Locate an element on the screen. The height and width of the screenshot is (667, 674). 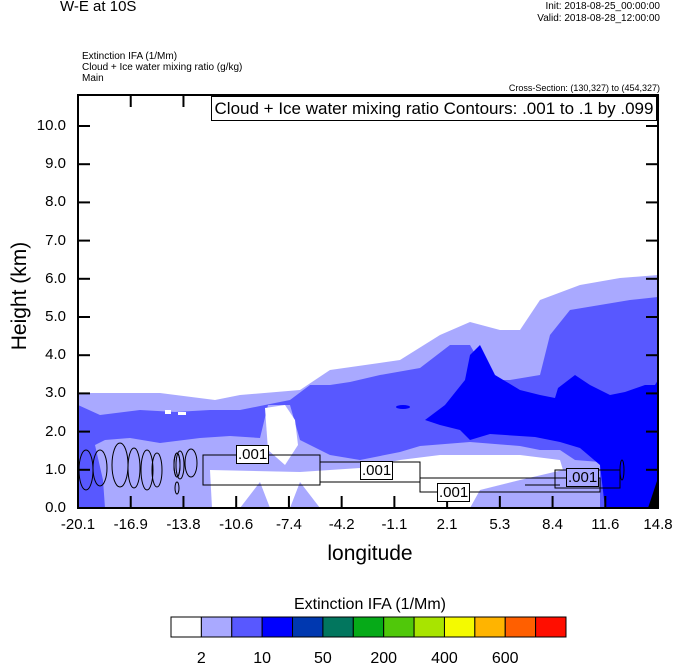
x-tick-label: 2.1 is located at coordinates (447, 524).